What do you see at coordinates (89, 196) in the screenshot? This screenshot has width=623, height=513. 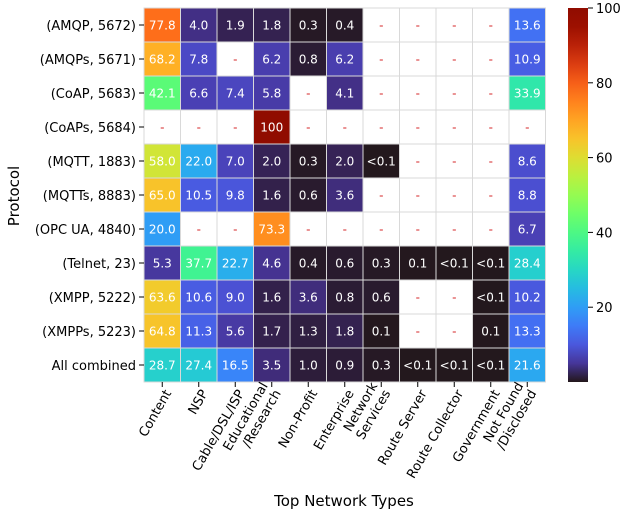 I see `row-label: (MQTTs, 8883)` at bounding box center [89, 196].